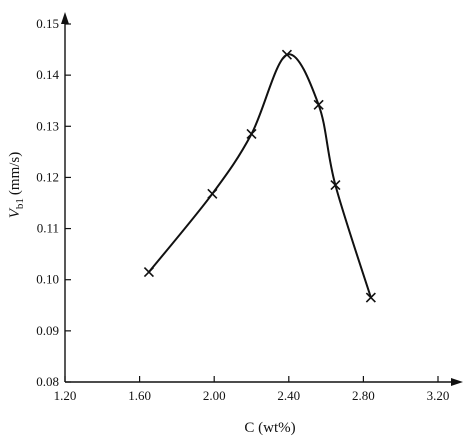 The image size is (474, 445). Describe the element at coordinates (47, 23) in the screenshot. I see `y-tick-label: 0.15` at that location.